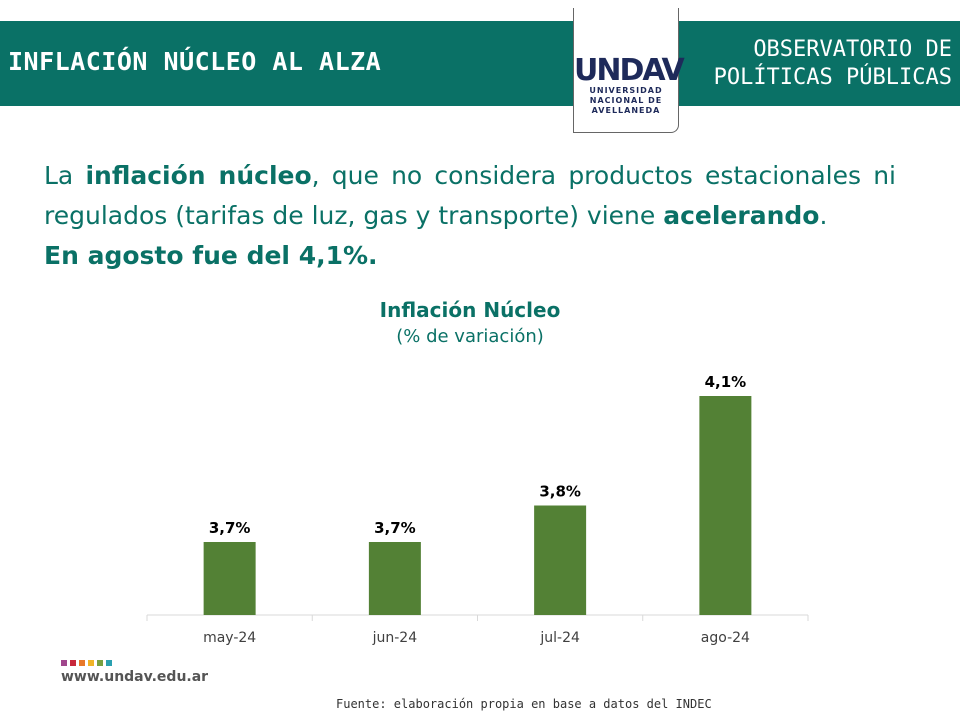 This screenshot has width=960, height=720. Describe the element at coordinates (211, 255) in the screenshot. I see `lead-highlight: En agosto fue del 4,1%.` at that location.